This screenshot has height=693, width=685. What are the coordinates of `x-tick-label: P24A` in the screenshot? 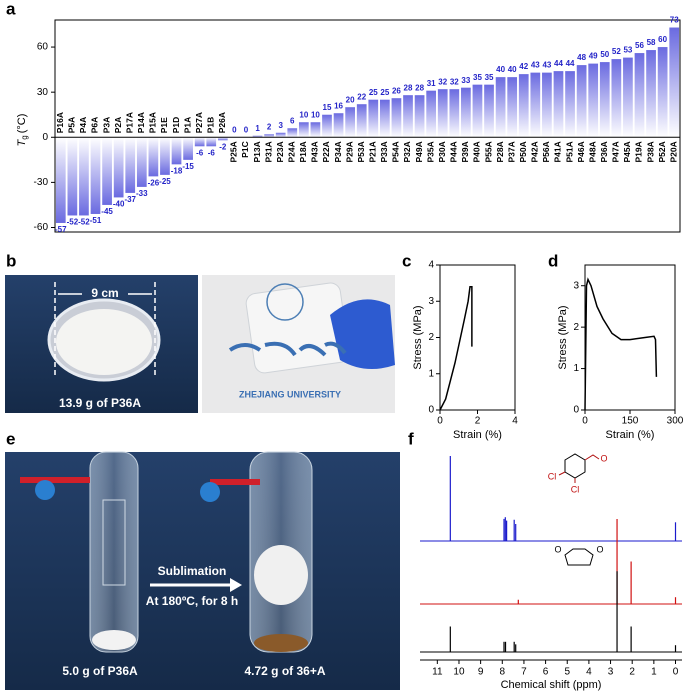 It's located at (292, 151).